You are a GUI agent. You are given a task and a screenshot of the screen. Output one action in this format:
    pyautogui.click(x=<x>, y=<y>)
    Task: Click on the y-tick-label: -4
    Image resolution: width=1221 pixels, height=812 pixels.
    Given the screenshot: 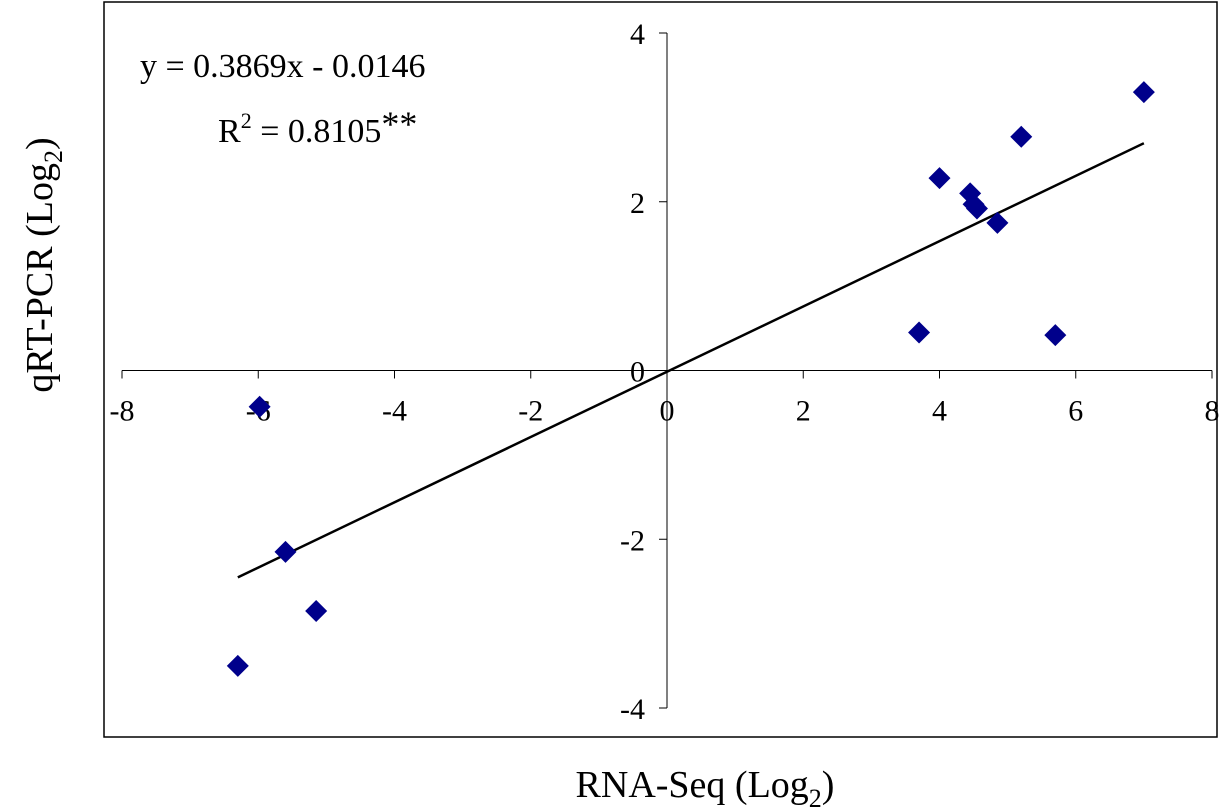 What is the action you would take?
    pyautogui.click(x=632, y=709)
    